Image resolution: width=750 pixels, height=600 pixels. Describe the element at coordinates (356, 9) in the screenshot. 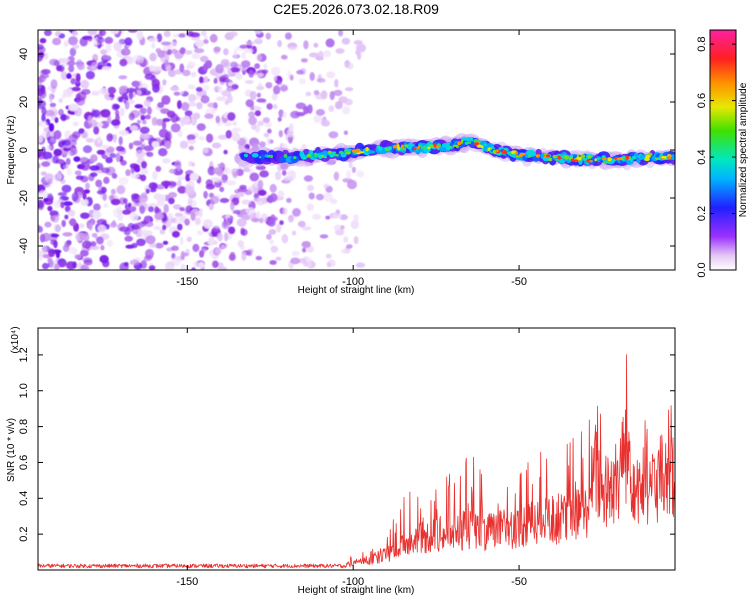

I see `chart-title: C2E5.2026.073.02.18.R09` at that location.